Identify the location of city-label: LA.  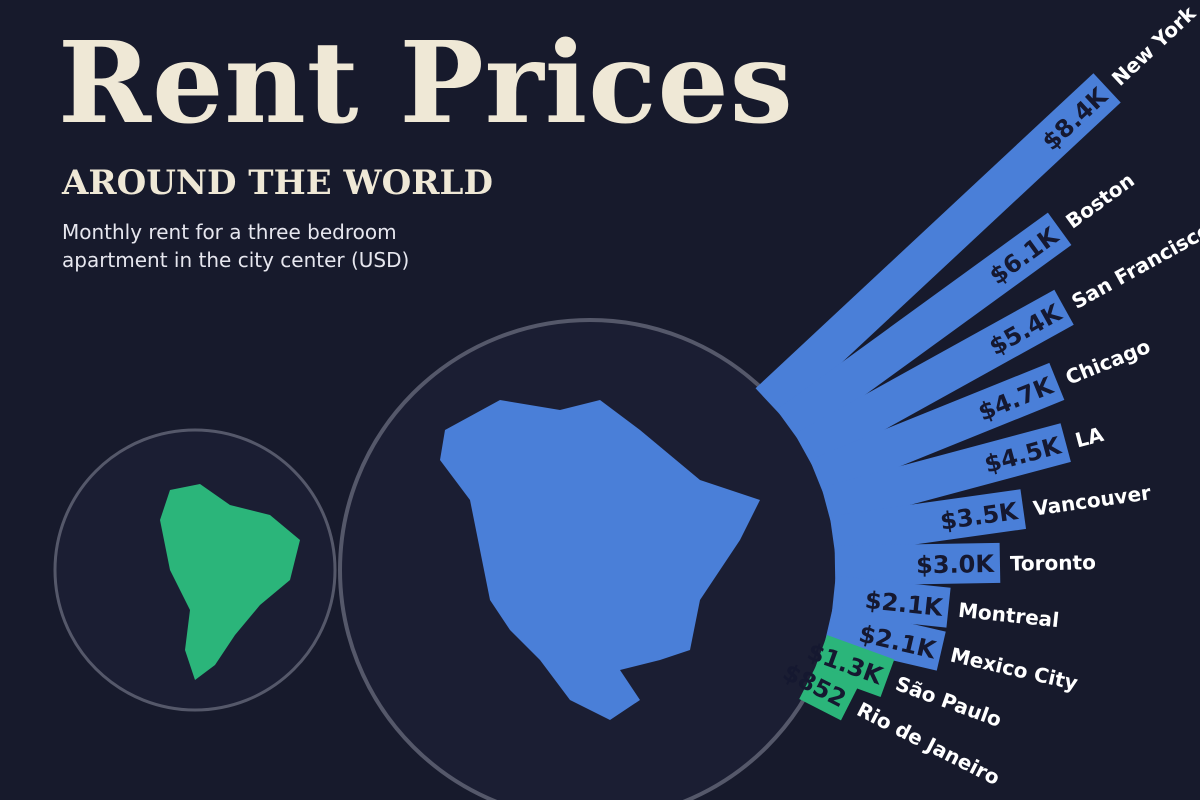
(1090, 437).